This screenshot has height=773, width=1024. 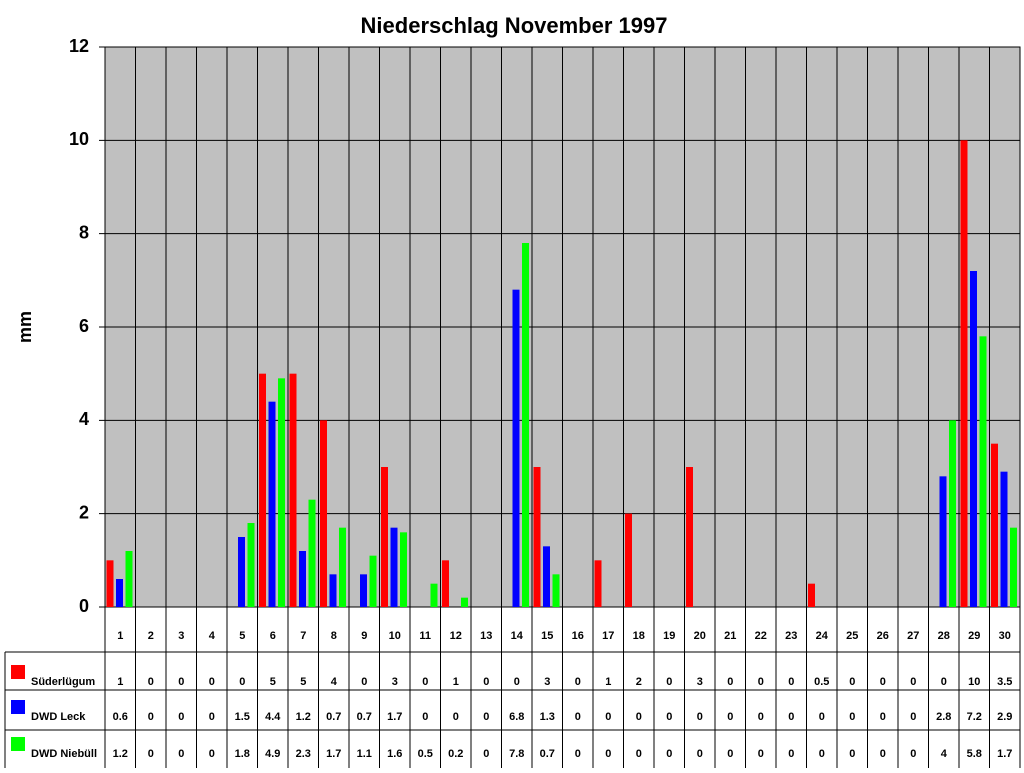 I want to click on x-tick-label: 30, so click(x=1005, y=636).